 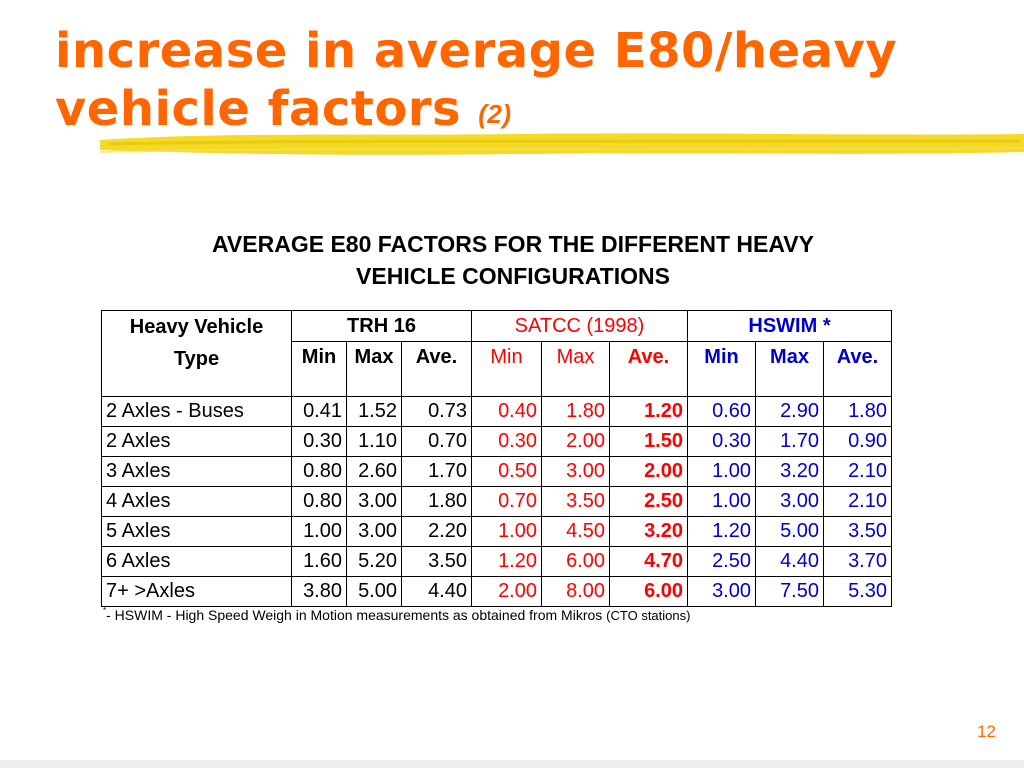 I want to click on group-header-hswim: HSWIM *, so click(x=789, y=326).